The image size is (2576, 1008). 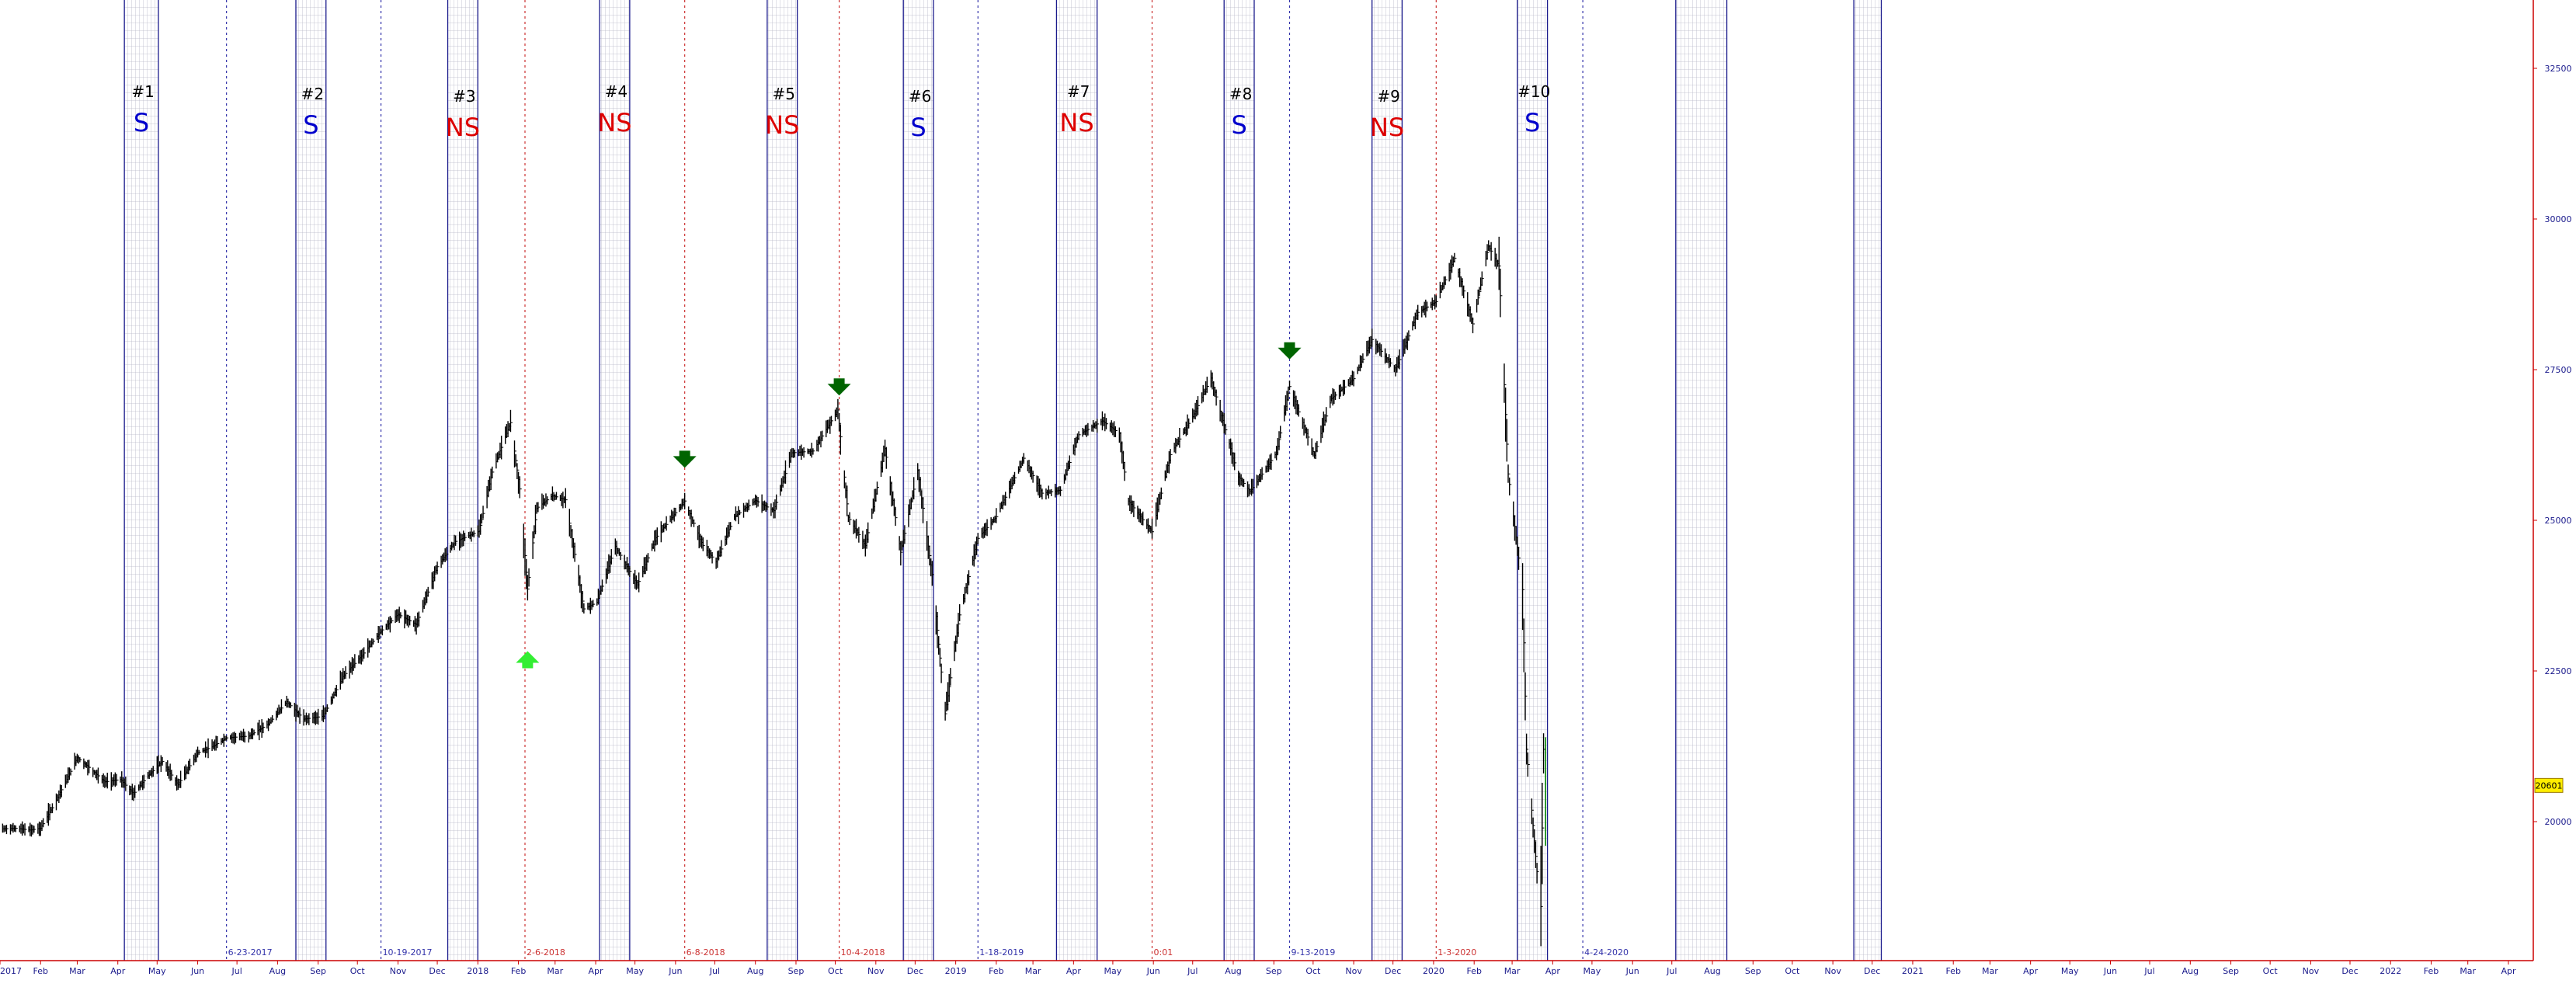 I want to click on arrows-layer, so click(x=909, y=506).